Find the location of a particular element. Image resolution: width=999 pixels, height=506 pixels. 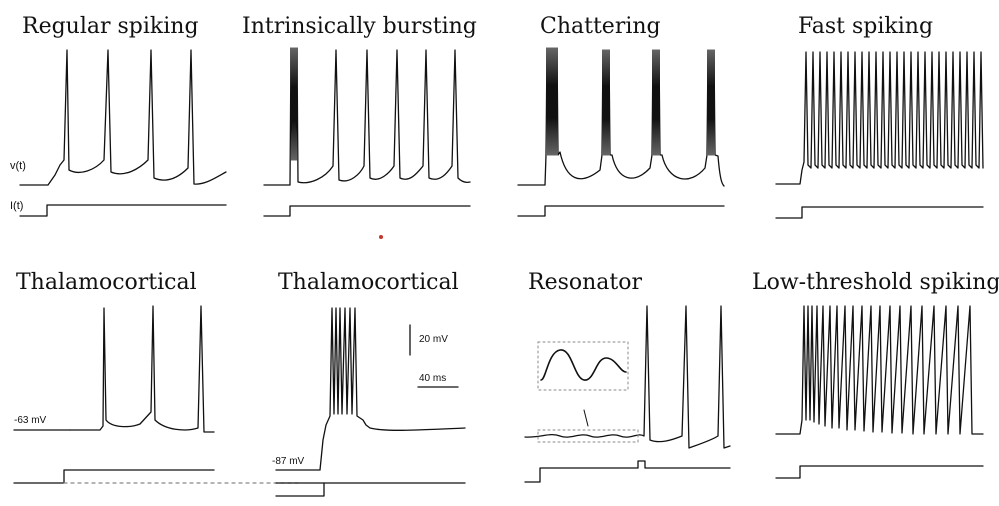

resting-potential-label-87: -87 mV is located at coordinates (288, 461).